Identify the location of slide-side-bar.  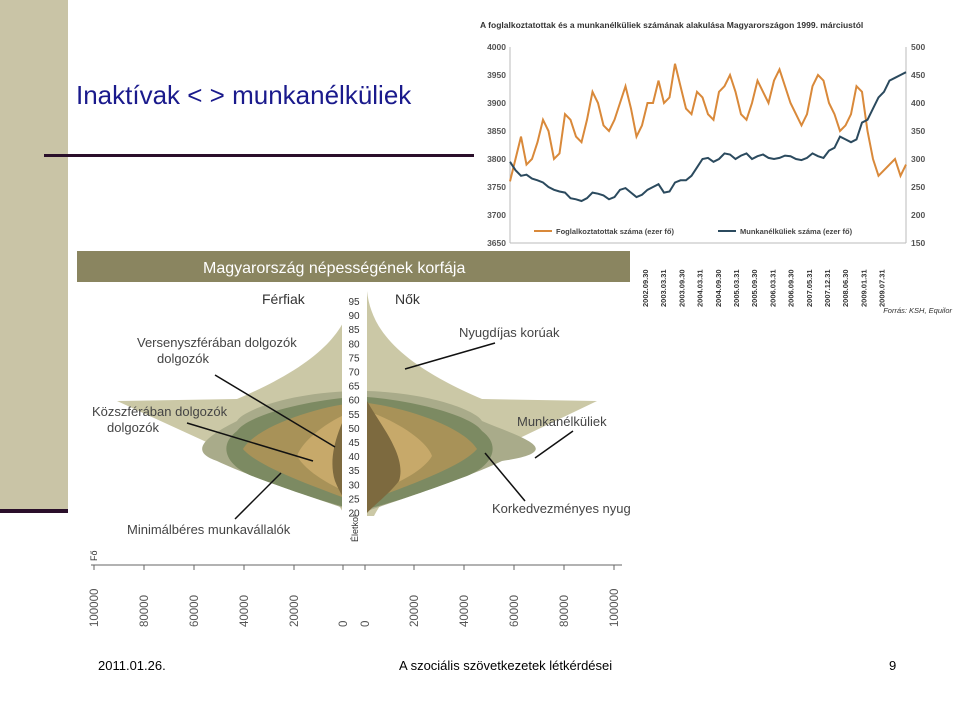
(34, 256).